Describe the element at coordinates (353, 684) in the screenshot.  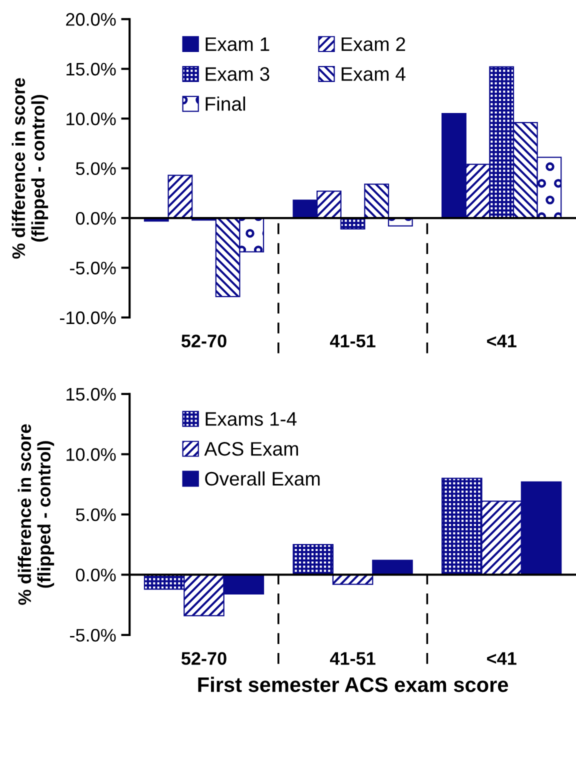
I see `x-axis-title: First semester ACS exam score` at that location.